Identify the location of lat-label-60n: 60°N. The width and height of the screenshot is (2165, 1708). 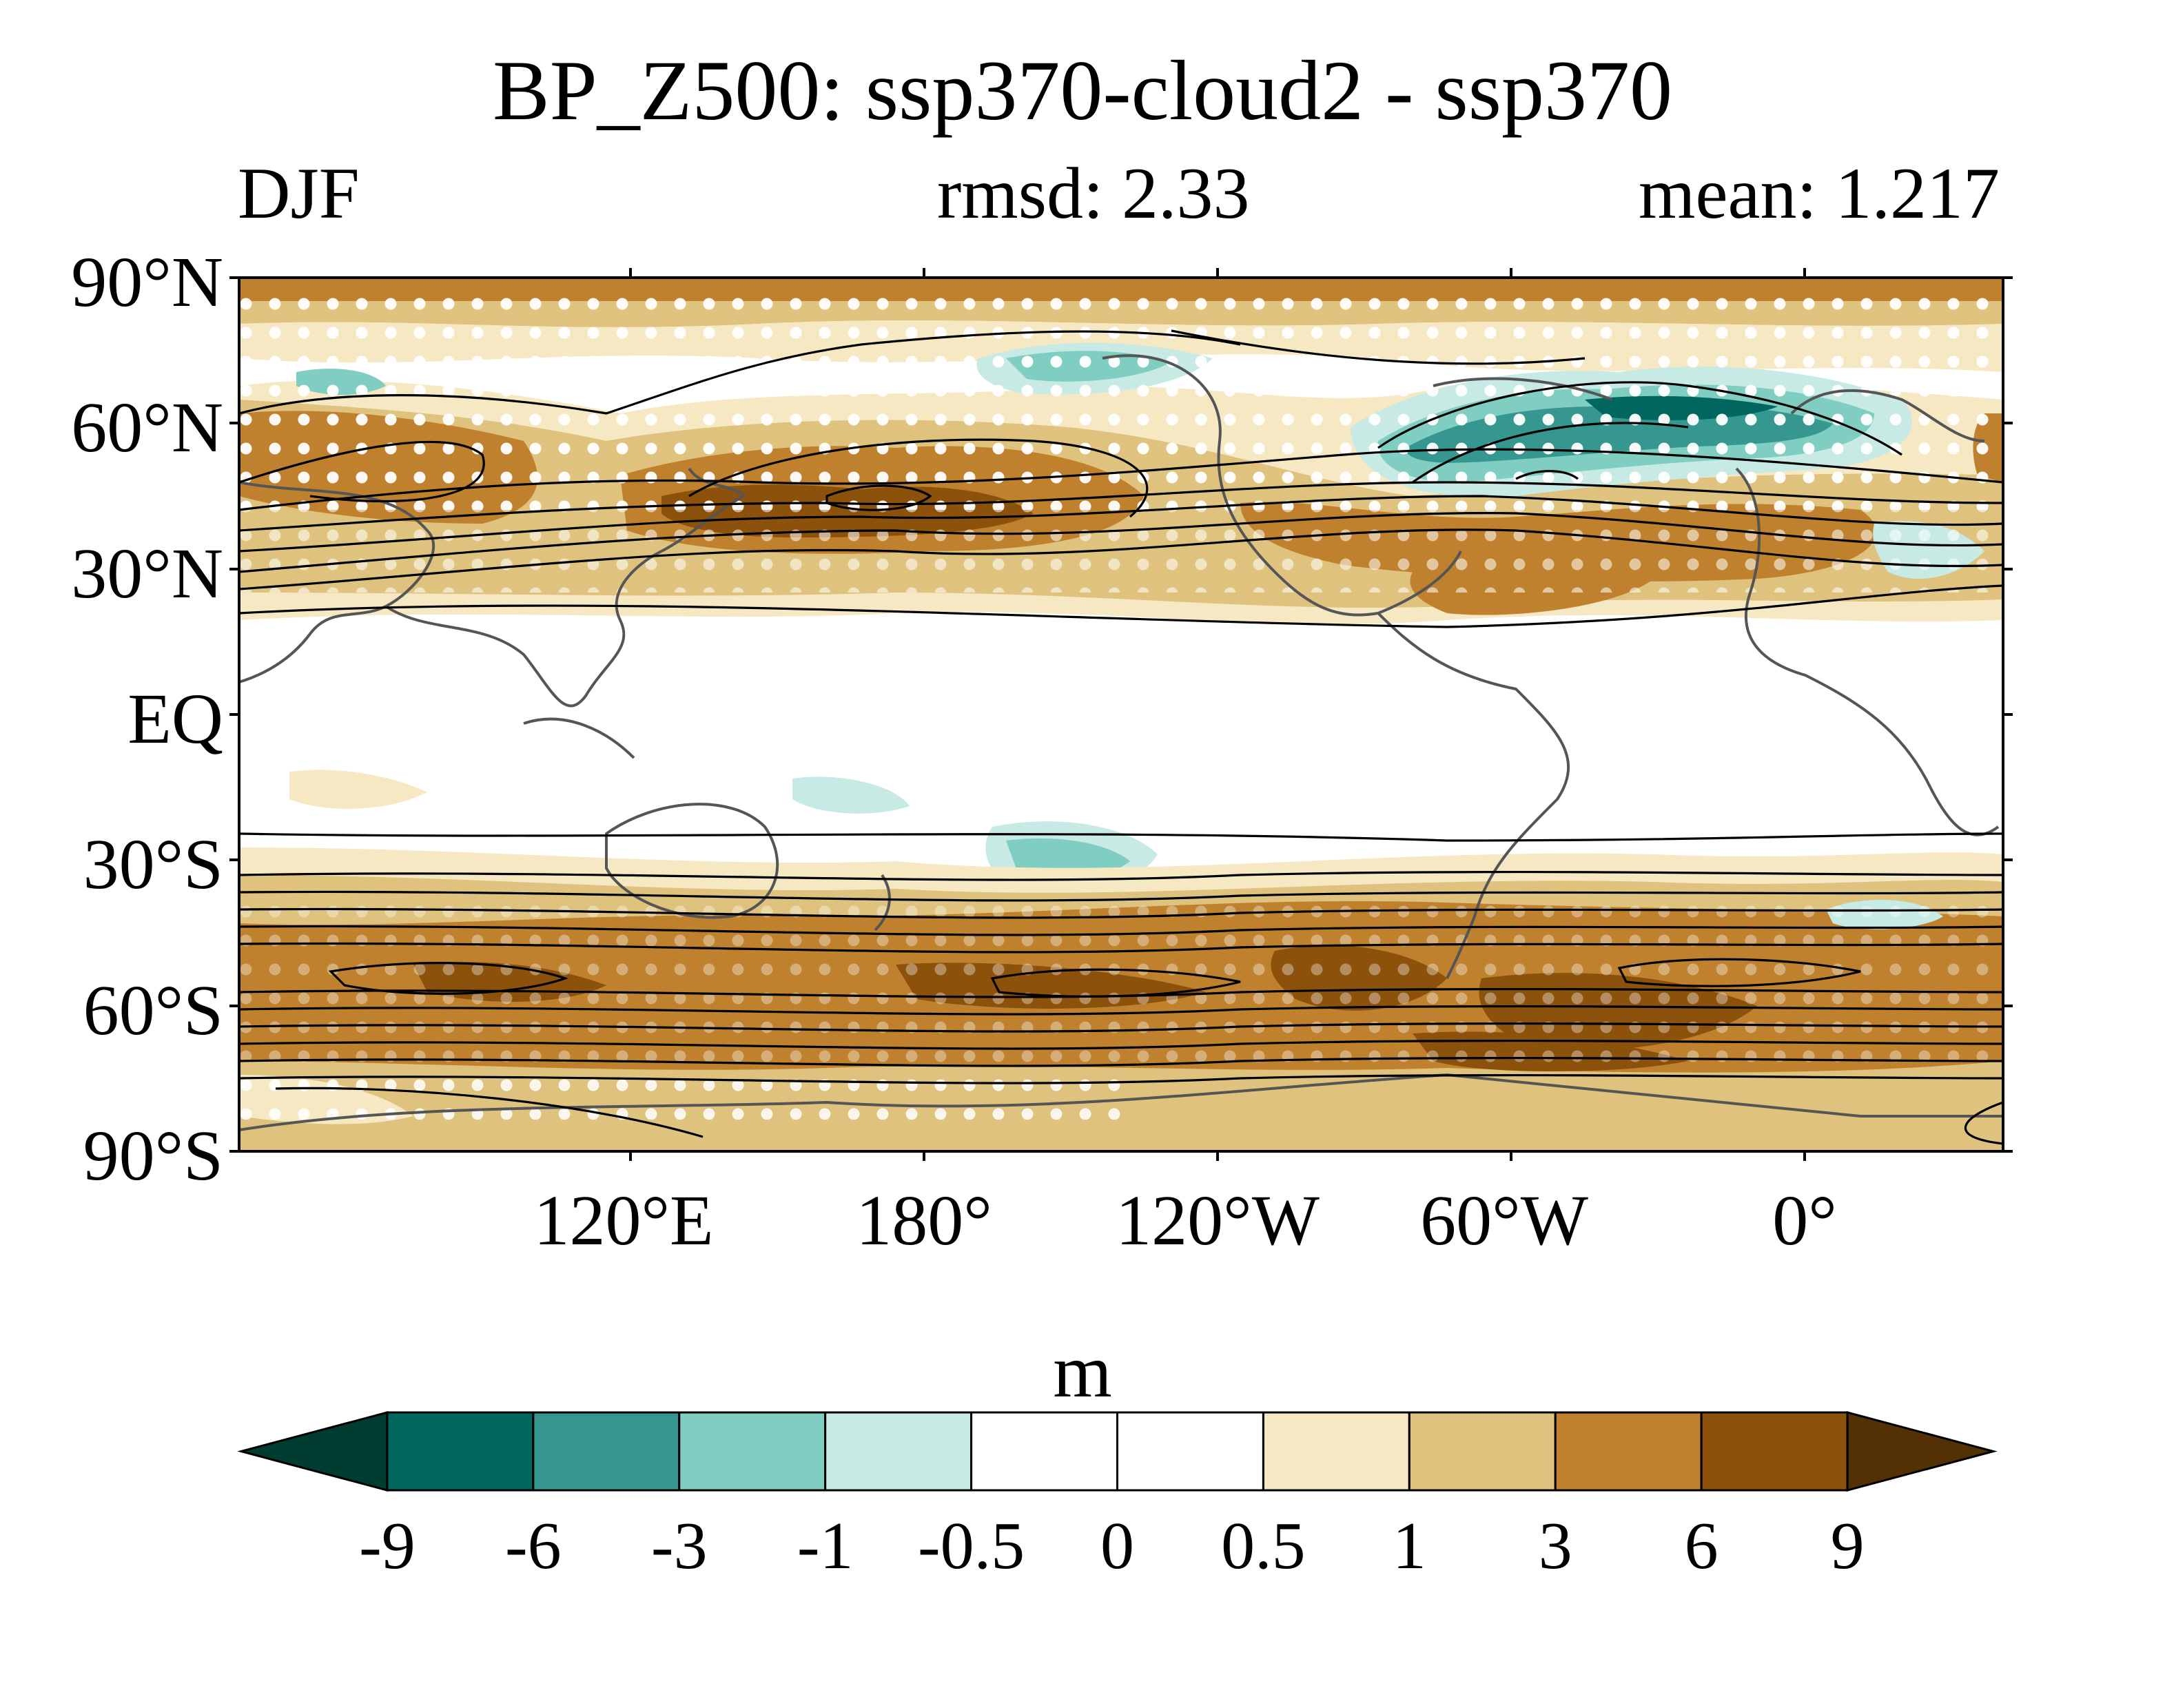
(147, 427).